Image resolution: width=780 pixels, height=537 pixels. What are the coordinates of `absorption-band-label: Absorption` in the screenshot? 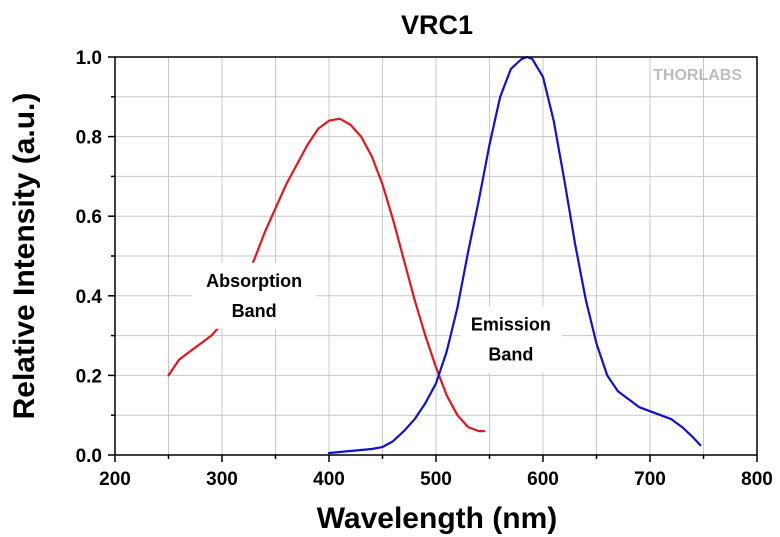 It's located at (254, 281).